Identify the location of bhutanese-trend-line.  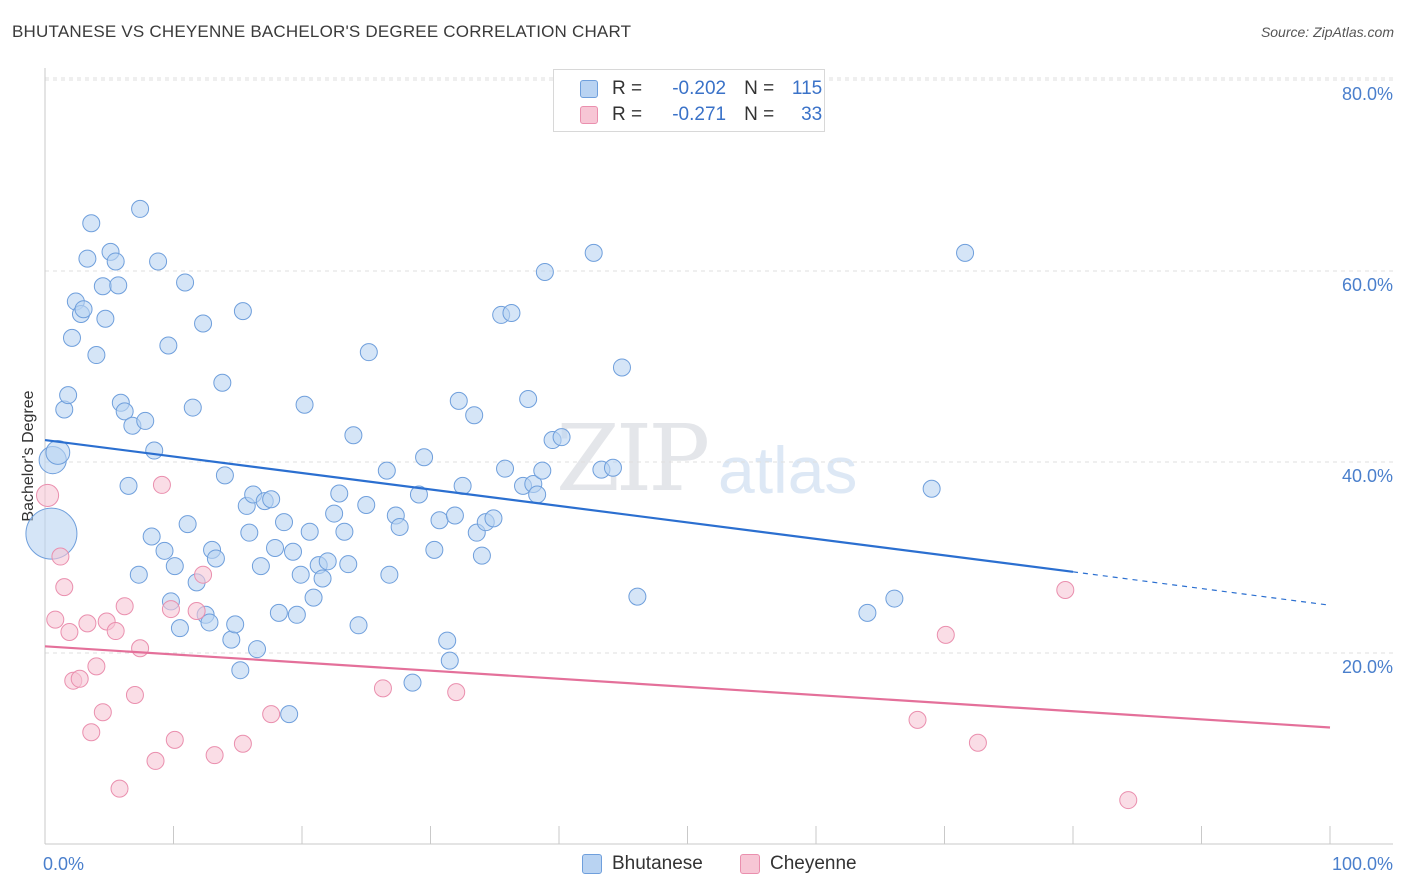
(559, 505).